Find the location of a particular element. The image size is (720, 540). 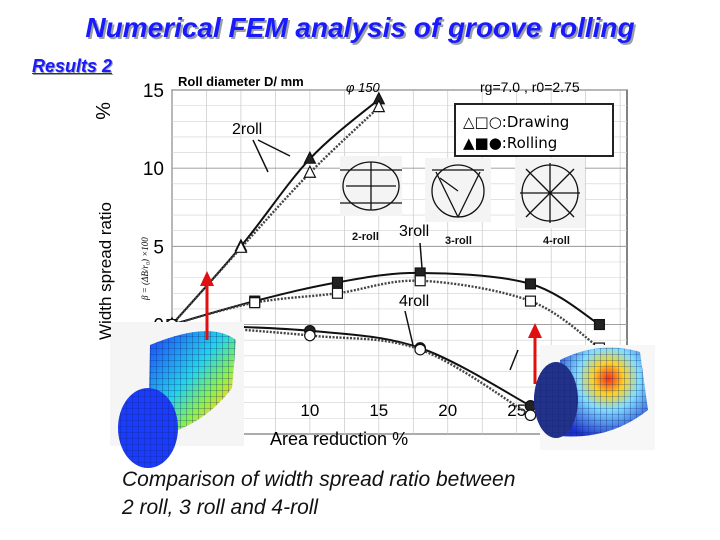

roll-diameter-label: Roll diameter D/ mm is located at coordinates (241, 81).